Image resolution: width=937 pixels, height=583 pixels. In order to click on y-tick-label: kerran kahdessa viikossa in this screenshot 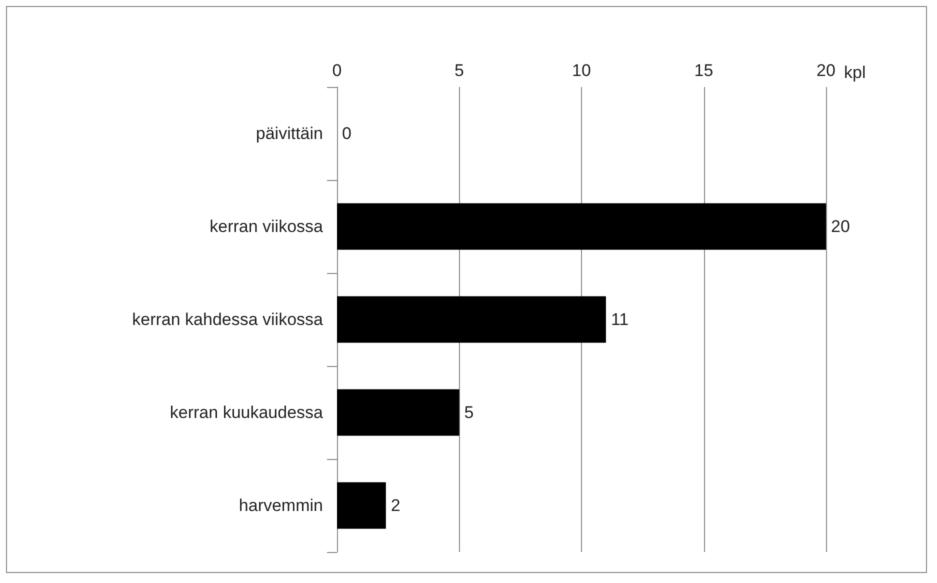, I will do `click(228, 319)`.